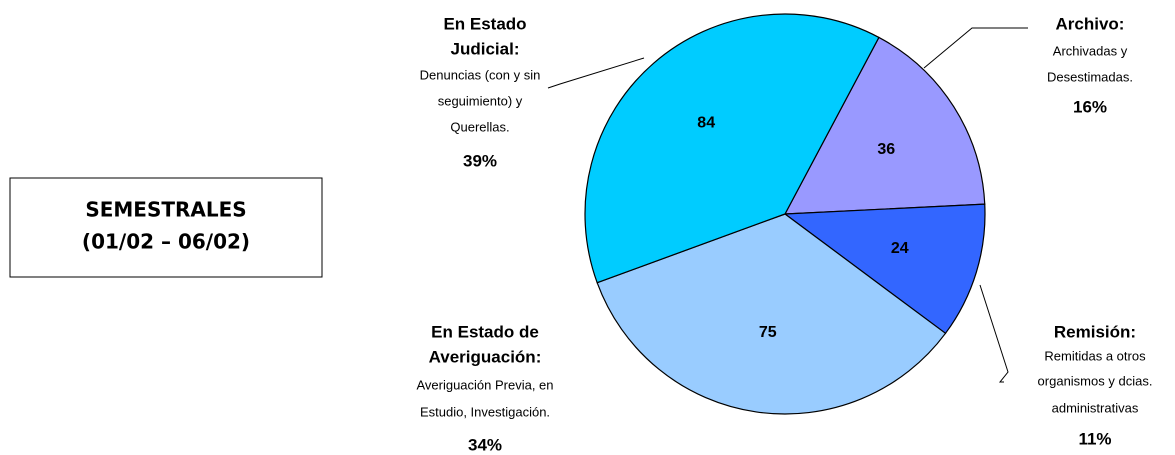 This screenshot has height=455, width=1175. I want to click on value-label: 36, so click(886, 149).